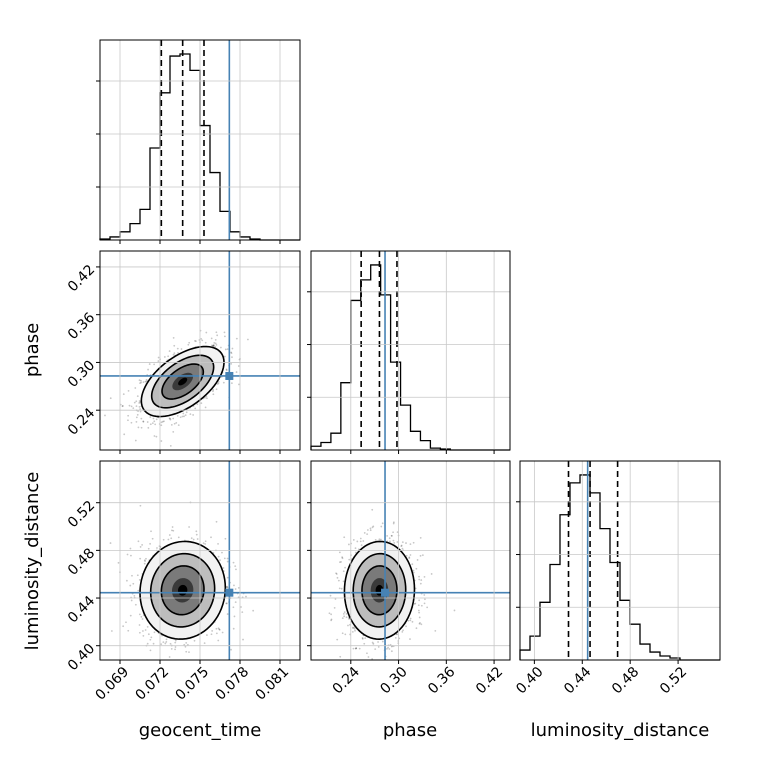  I want to click on histogram-geocent_time, so click(199, 147).